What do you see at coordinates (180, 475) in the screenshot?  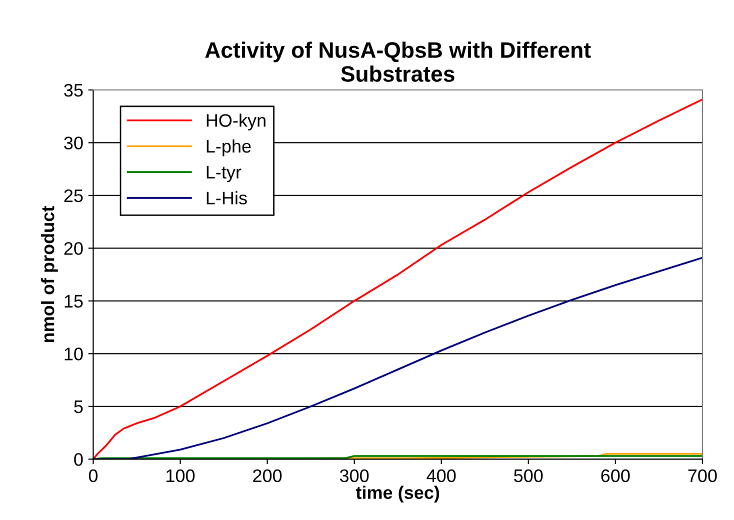 I see `x-tick-label: 100` at bounding box center [180, 475].